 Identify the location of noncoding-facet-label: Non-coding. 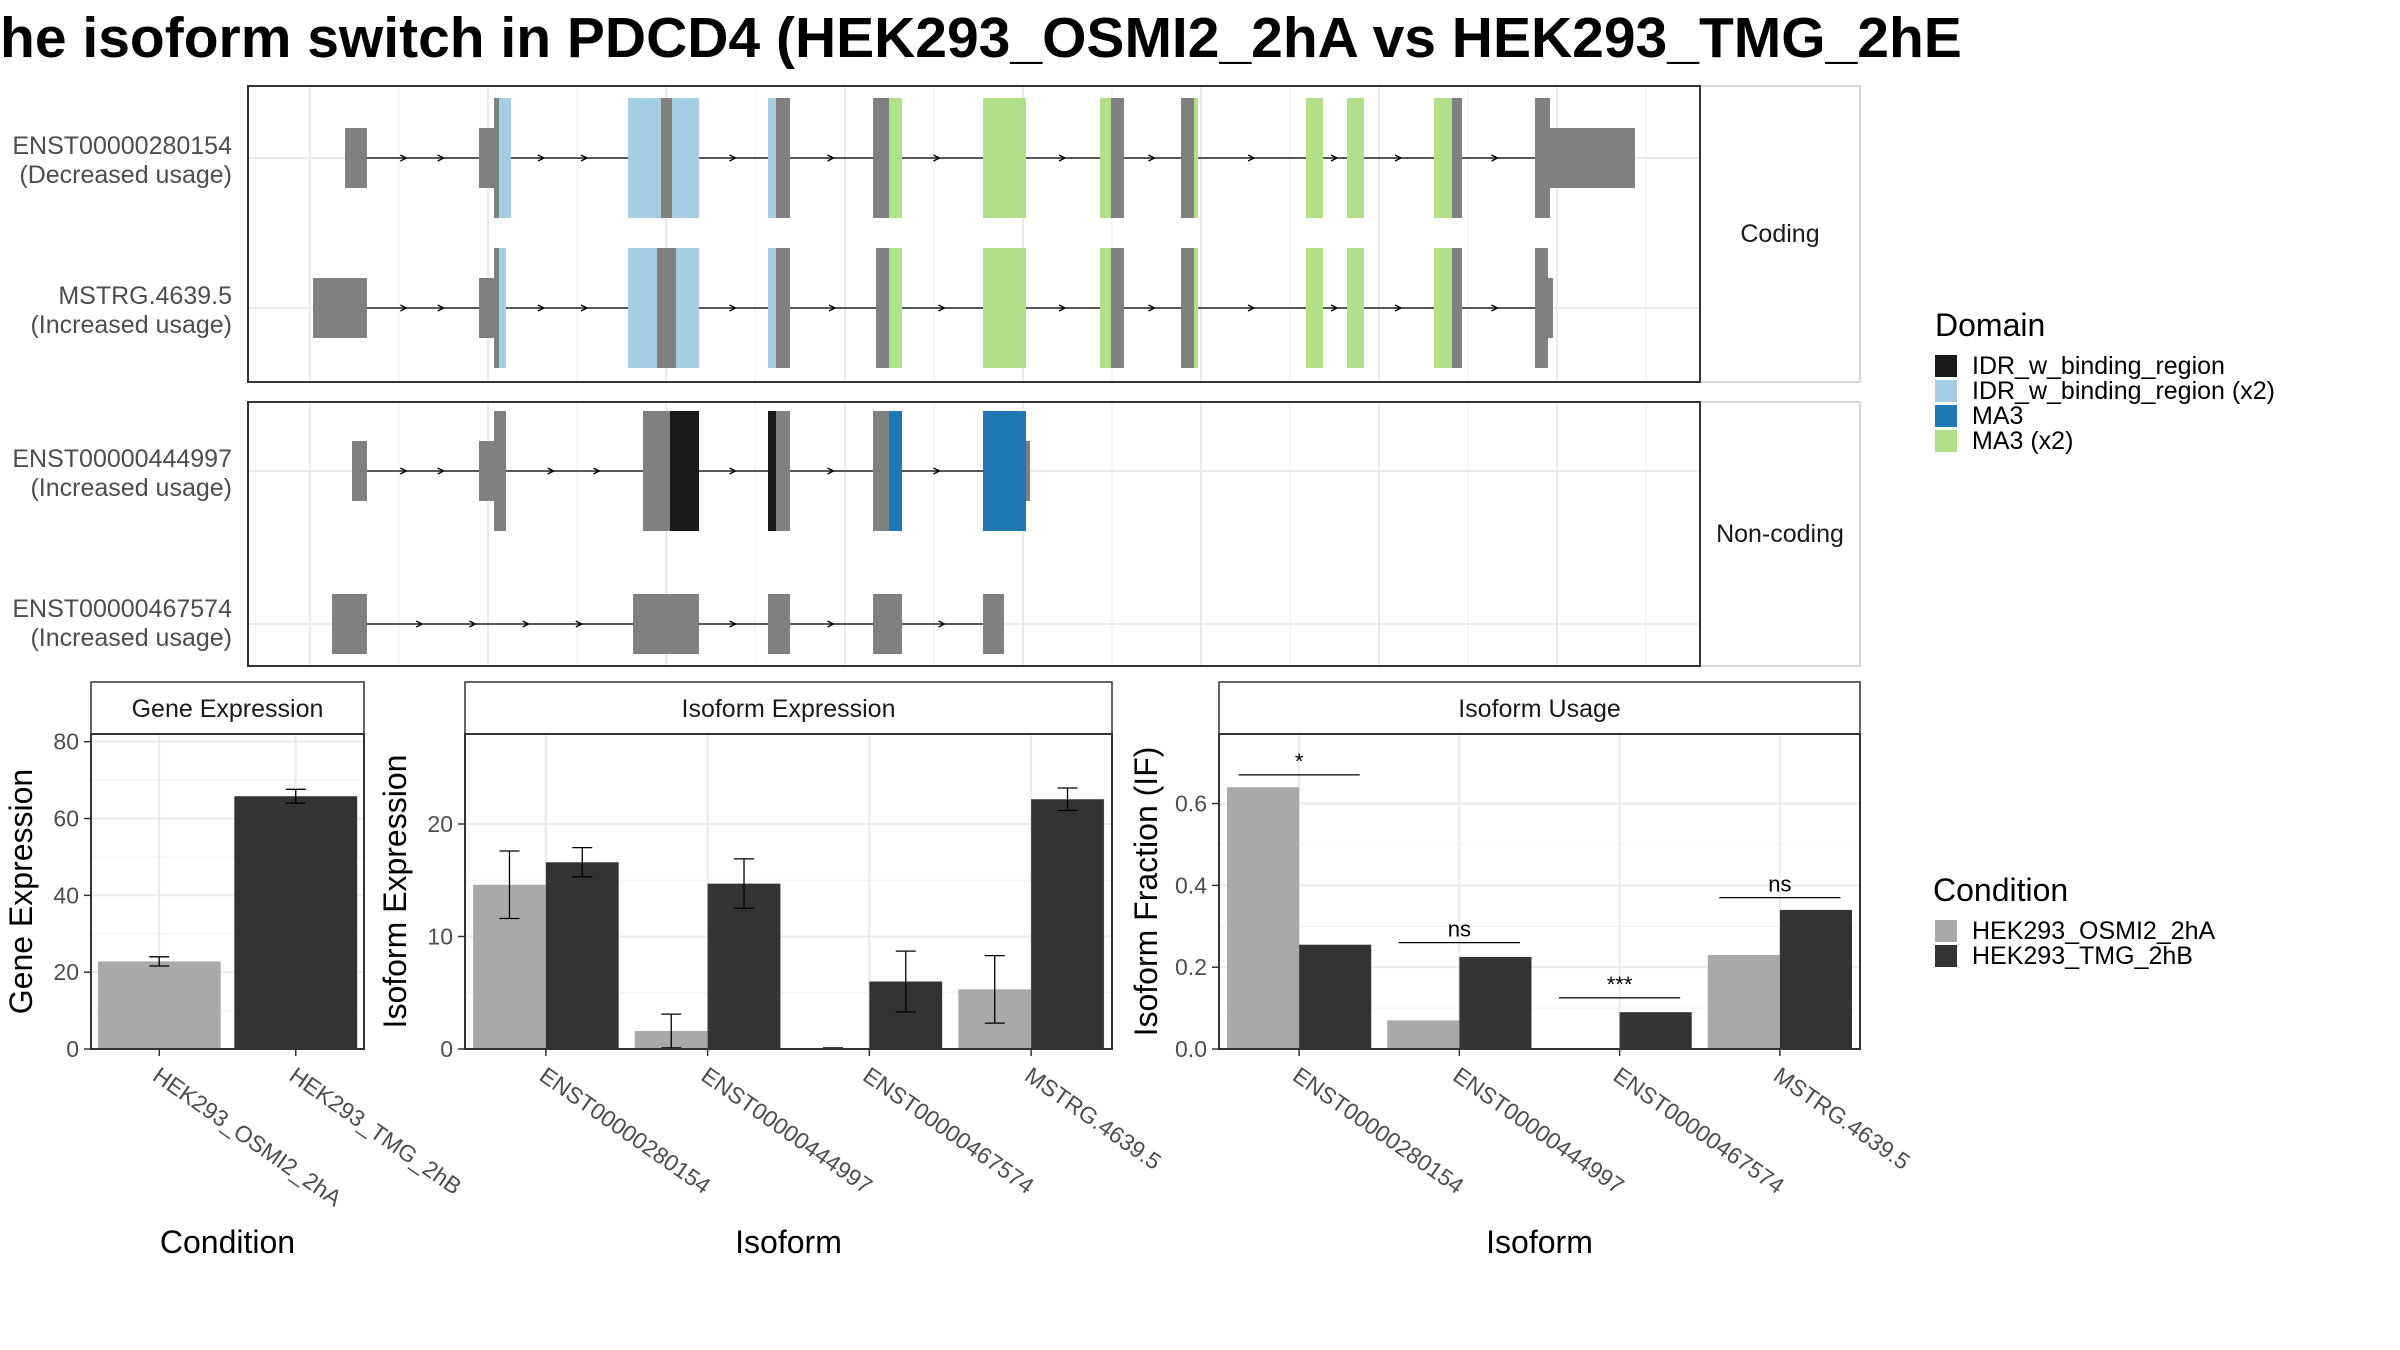
(1780, 534).